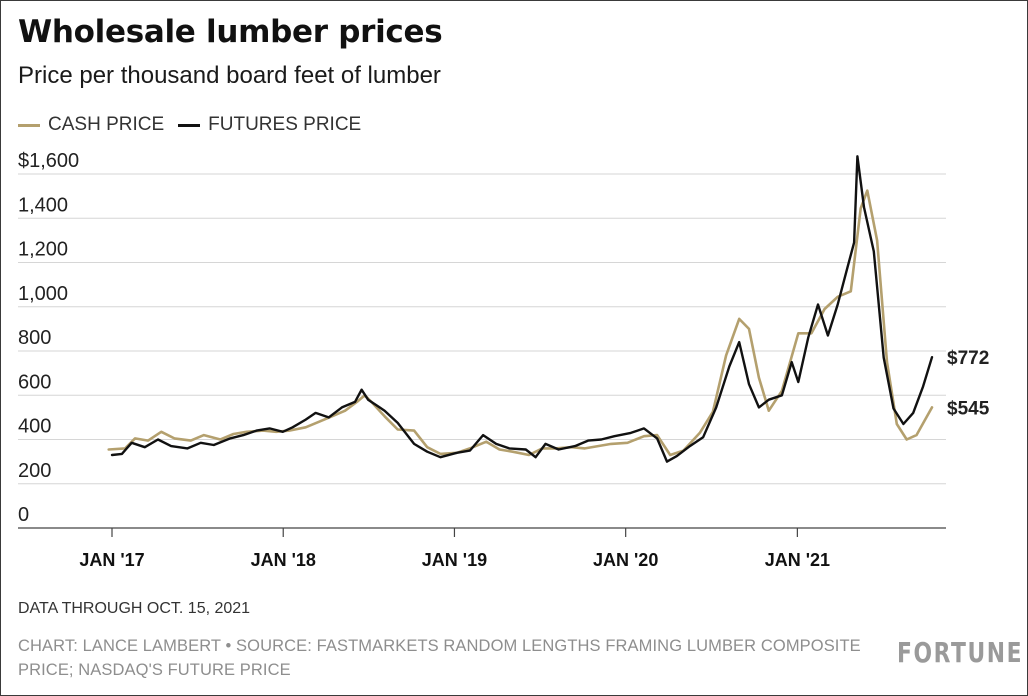 The height and width of the screenshot is (696, 1028). Describe the element at coordinates (968, 383) in the screenshot. I see `end-value-labels: $772 $545` at that location.